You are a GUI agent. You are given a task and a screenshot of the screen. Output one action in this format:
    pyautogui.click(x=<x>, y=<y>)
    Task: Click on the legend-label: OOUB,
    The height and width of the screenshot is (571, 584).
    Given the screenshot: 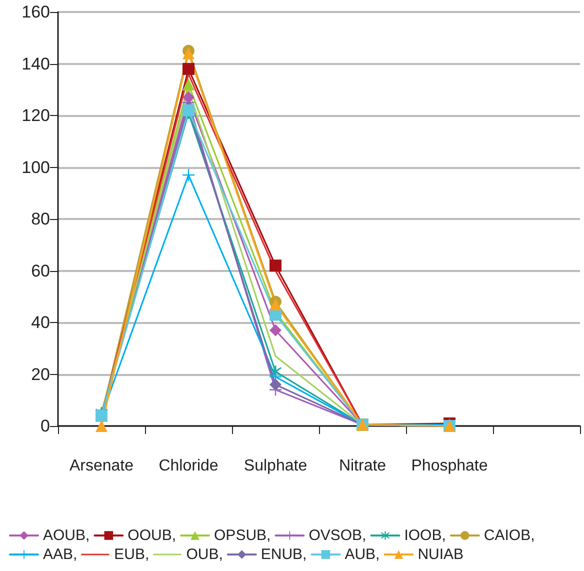 What is the action you would take?
    pyautogui.click(x=152, y=535)
    